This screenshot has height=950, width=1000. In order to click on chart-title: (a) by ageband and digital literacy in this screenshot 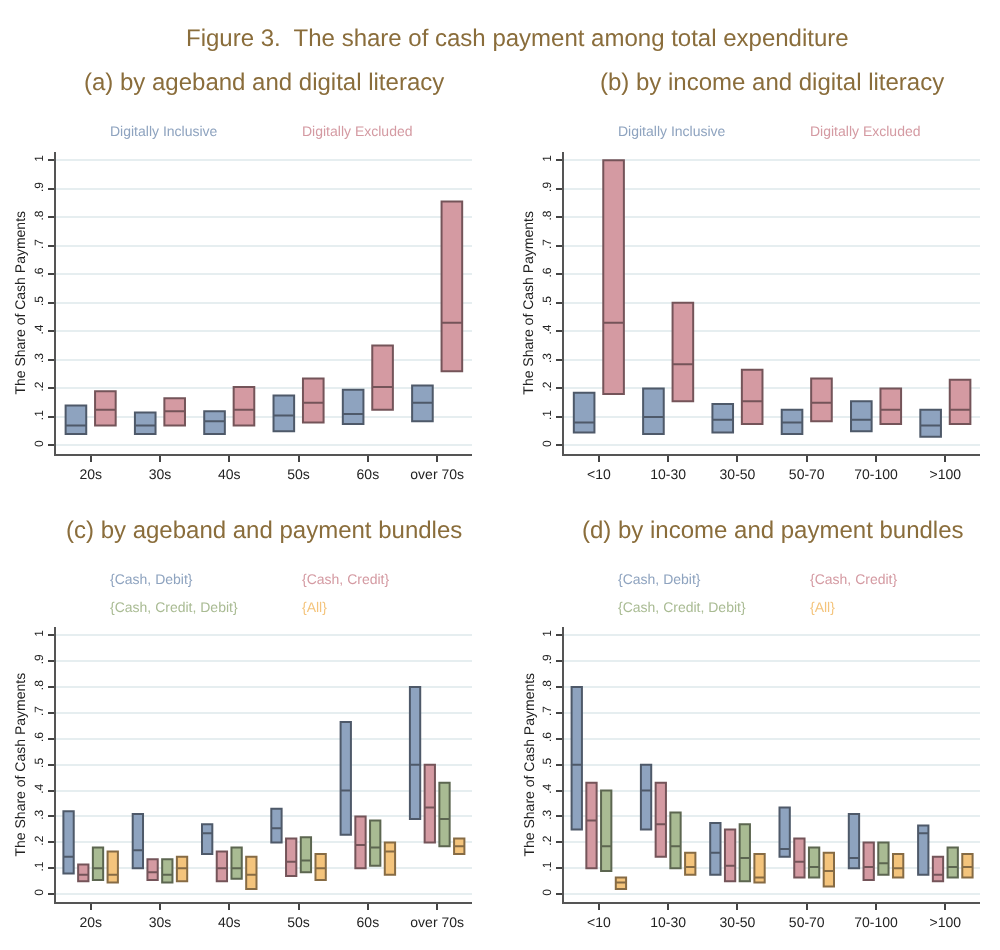, I will do `click(264, 82)`.